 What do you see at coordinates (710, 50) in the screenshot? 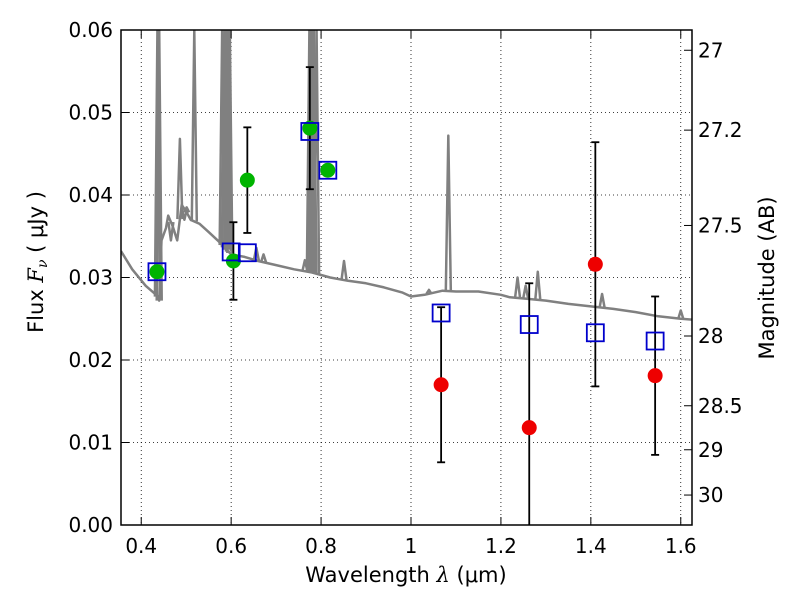
I see `mag-tick-label: 27` at bounding box center [710, 50].